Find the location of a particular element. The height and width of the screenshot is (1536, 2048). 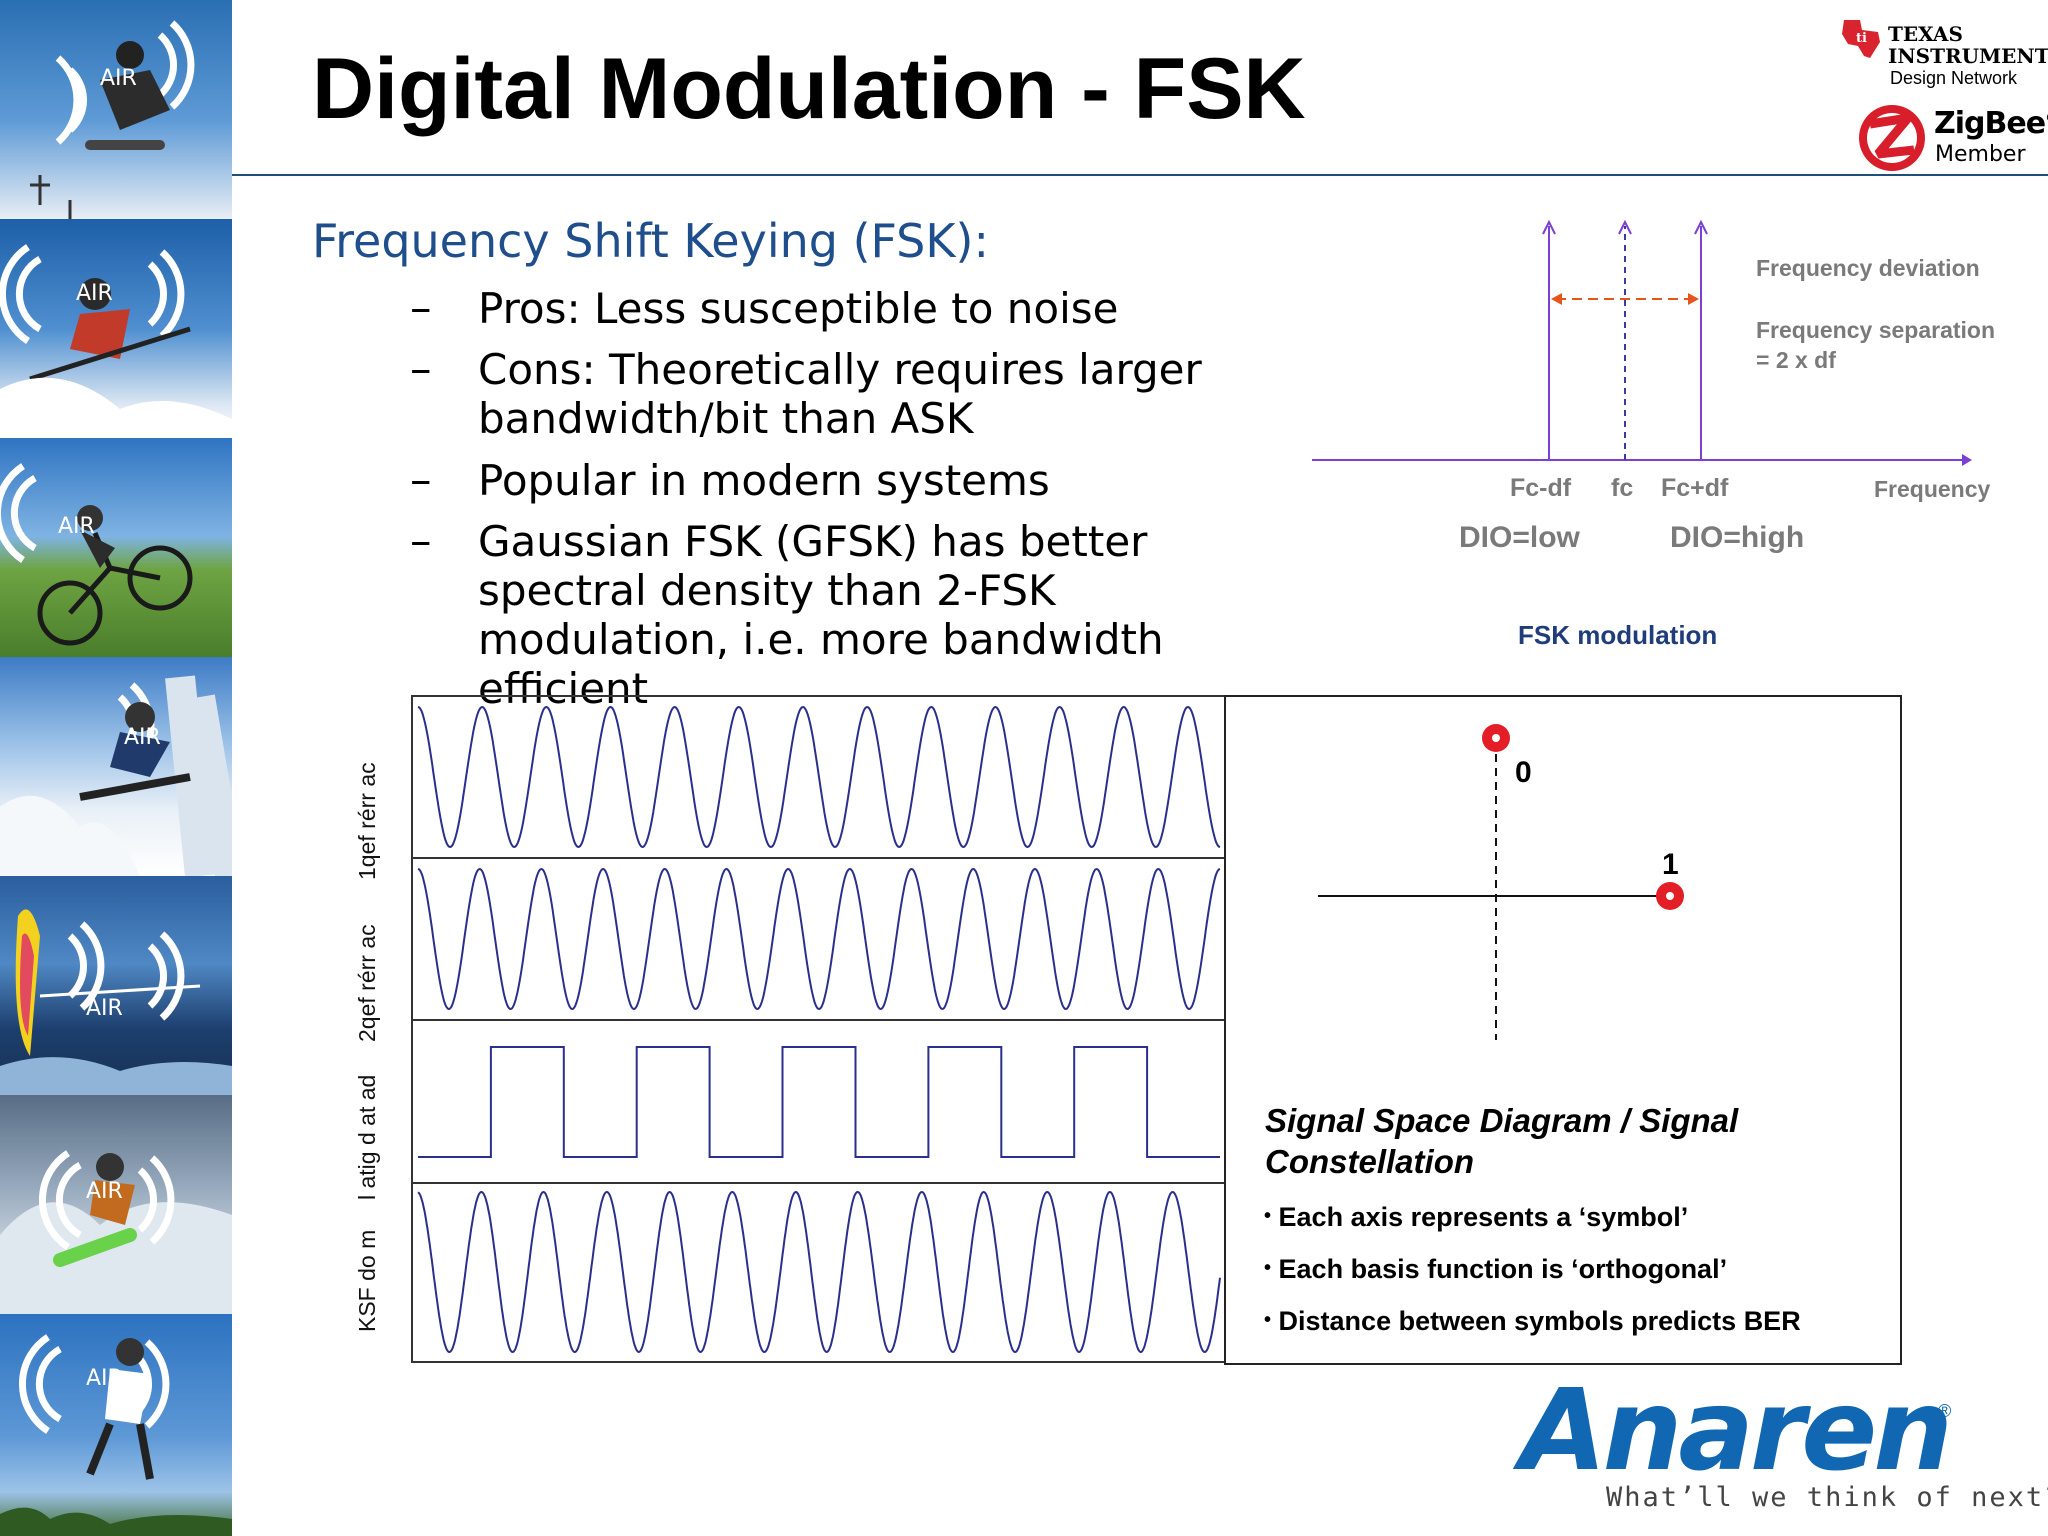

snowboarder-figure is located at coordinates (116, 775).